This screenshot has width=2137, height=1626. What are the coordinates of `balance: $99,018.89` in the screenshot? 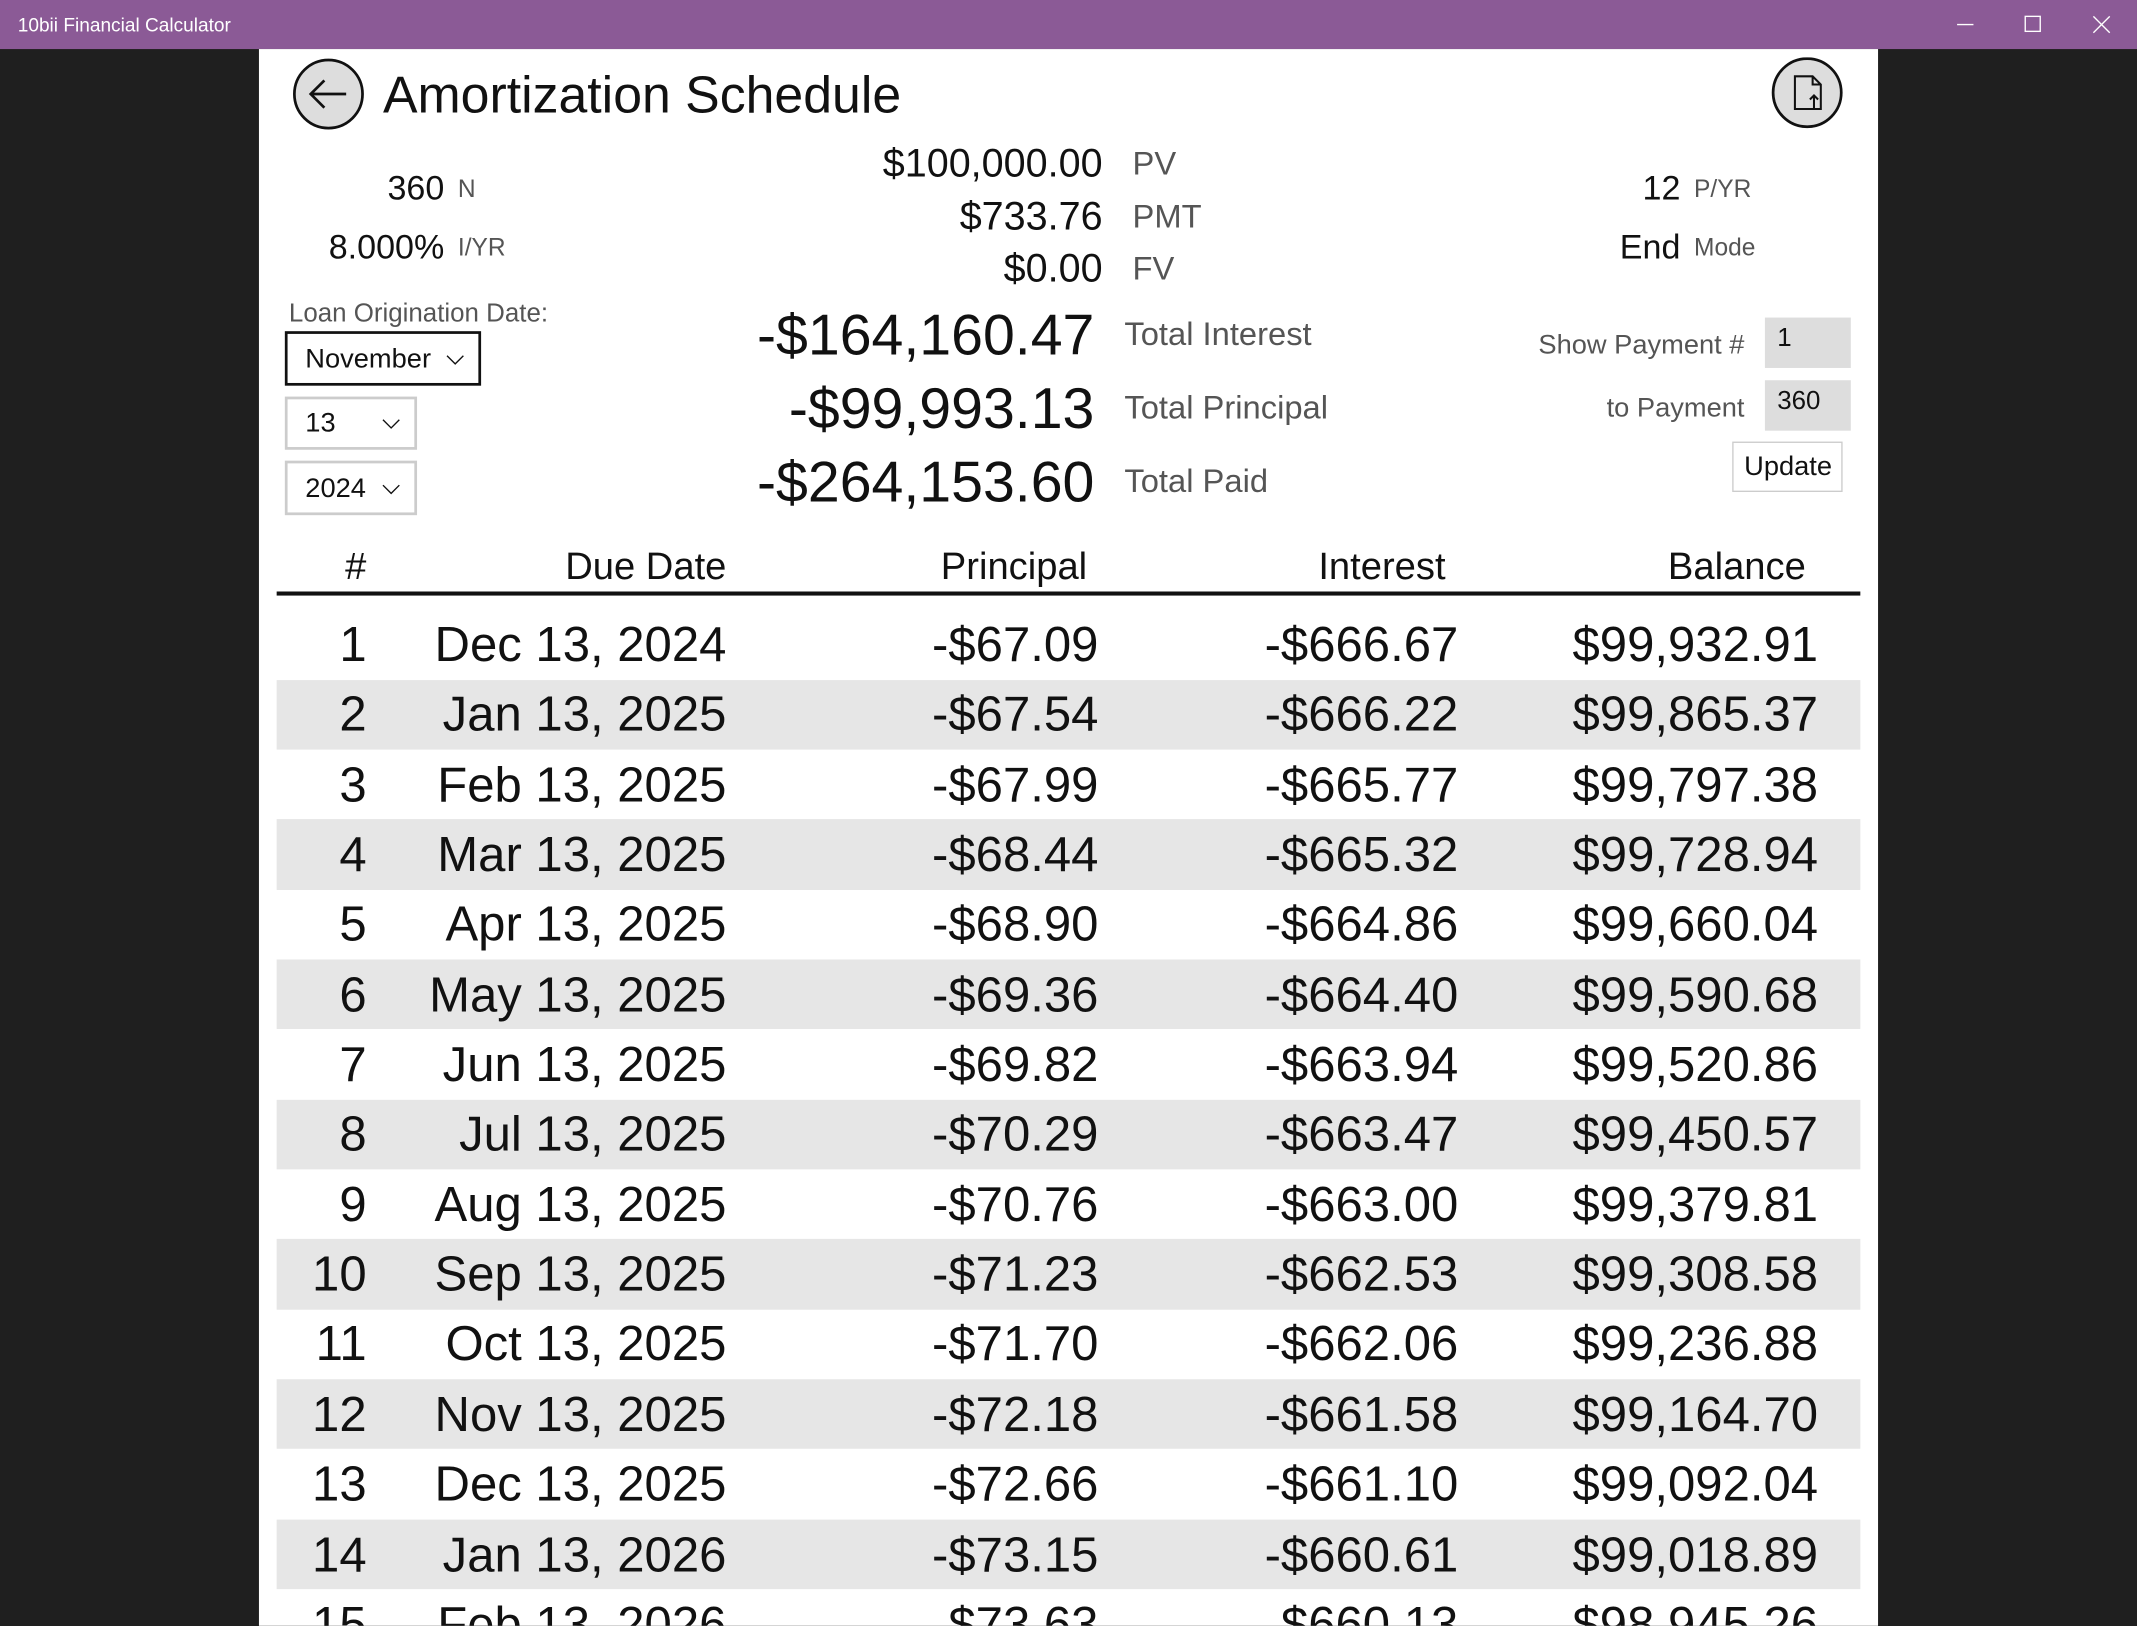 It's located at (1695, 1553).